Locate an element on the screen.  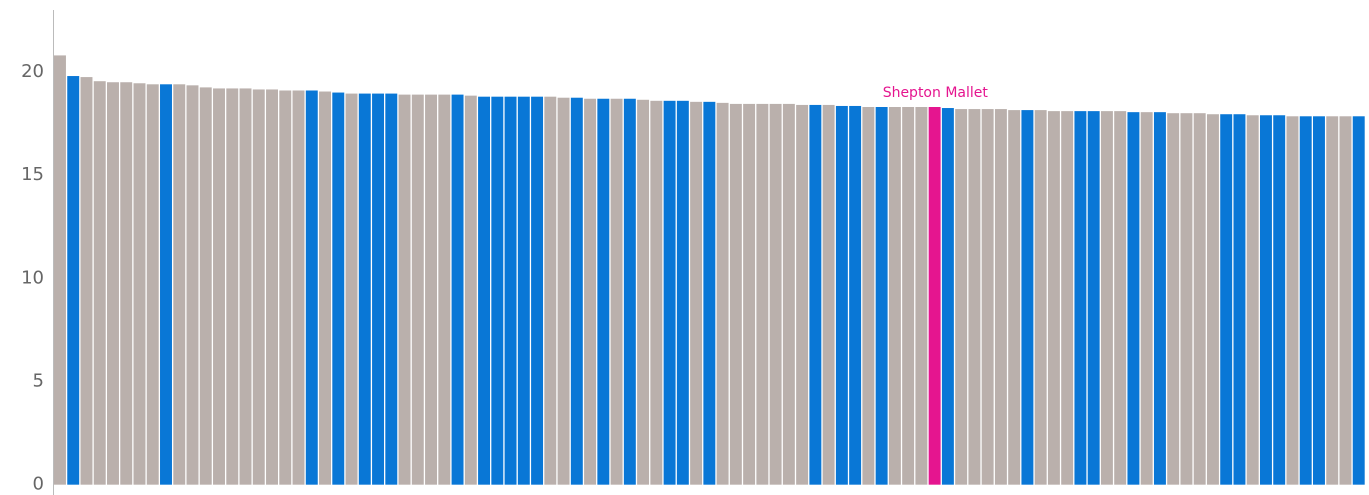
y-tick-label: 15 is located at coordinates (32, 174).